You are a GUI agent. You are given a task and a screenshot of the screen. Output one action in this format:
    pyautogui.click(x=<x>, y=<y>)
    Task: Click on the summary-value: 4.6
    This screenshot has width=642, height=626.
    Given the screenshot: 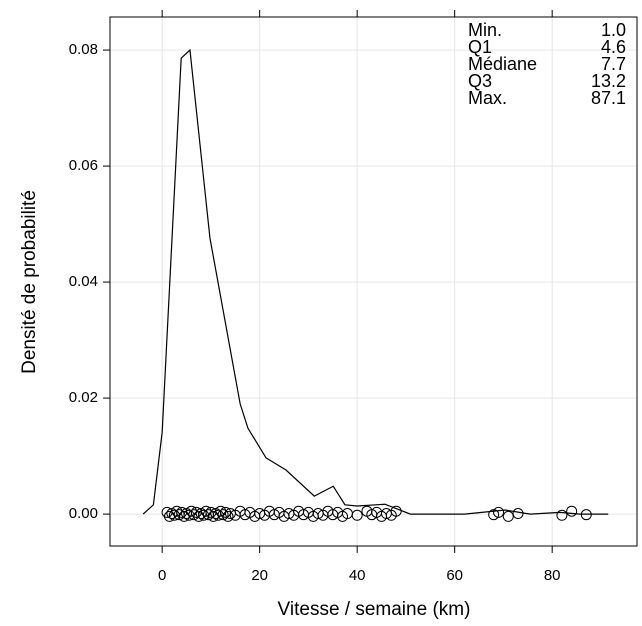 What is the action you would take?
    pyautogui.click(x=613, y=47)
    